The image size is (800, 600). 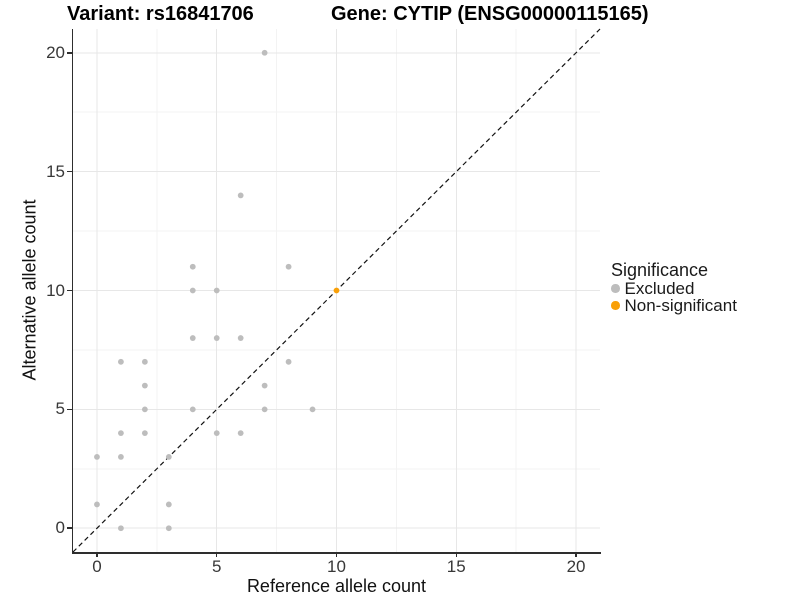 I want to click on legend-item-label: Non-significant, so click(x=680, y=305).